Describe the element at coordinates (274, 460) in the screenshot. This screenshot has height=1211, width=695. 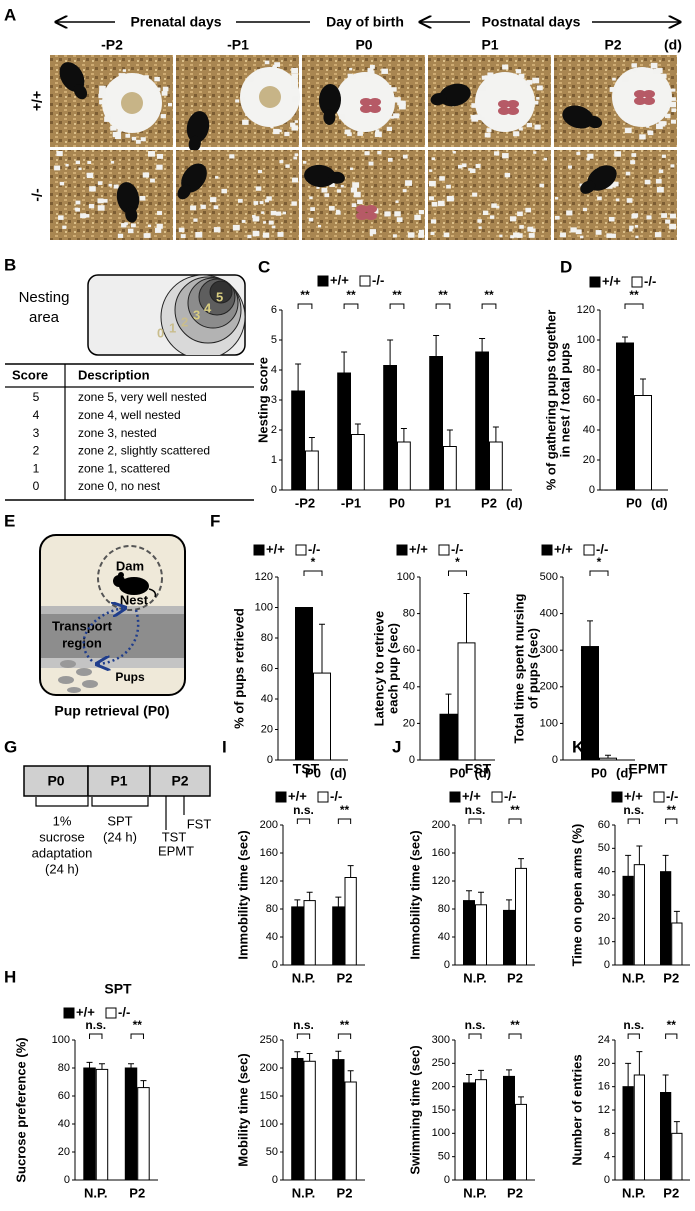
I see `y-tick-label: 1` at that location.